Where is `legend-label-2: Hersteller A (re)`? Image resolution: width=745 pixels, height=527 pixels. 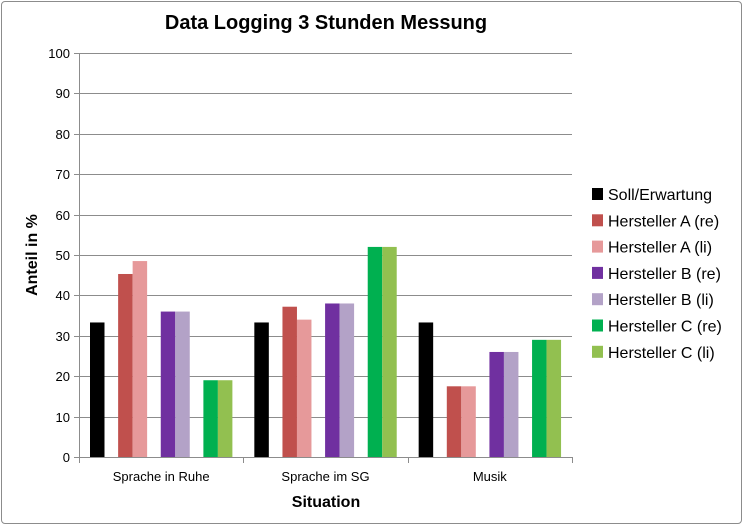 legend-label-2: Hersteller A (re) is located at coordinates (663, 221).